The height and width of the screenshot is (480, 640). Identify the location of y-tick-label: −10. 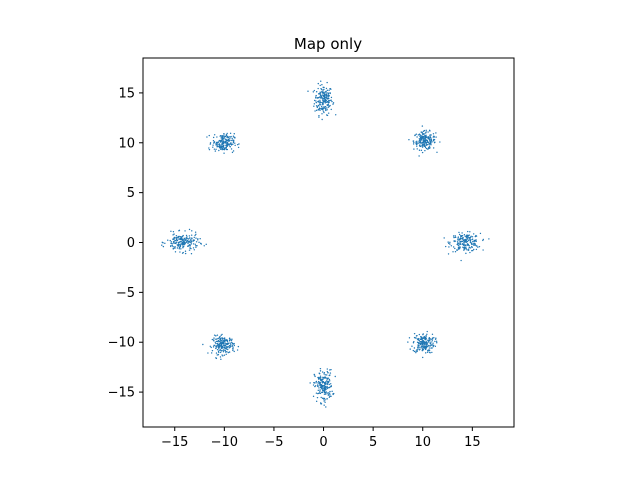
(121, 343).